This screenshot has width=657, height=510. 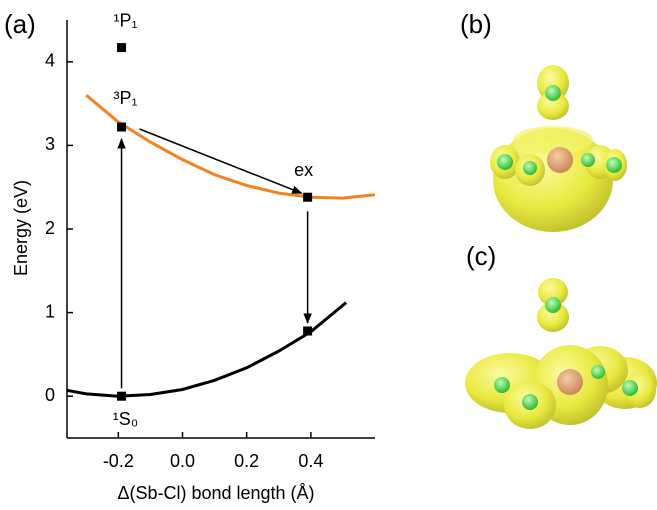 I want to click on panel-label: (b), so click(x=476, y=24).